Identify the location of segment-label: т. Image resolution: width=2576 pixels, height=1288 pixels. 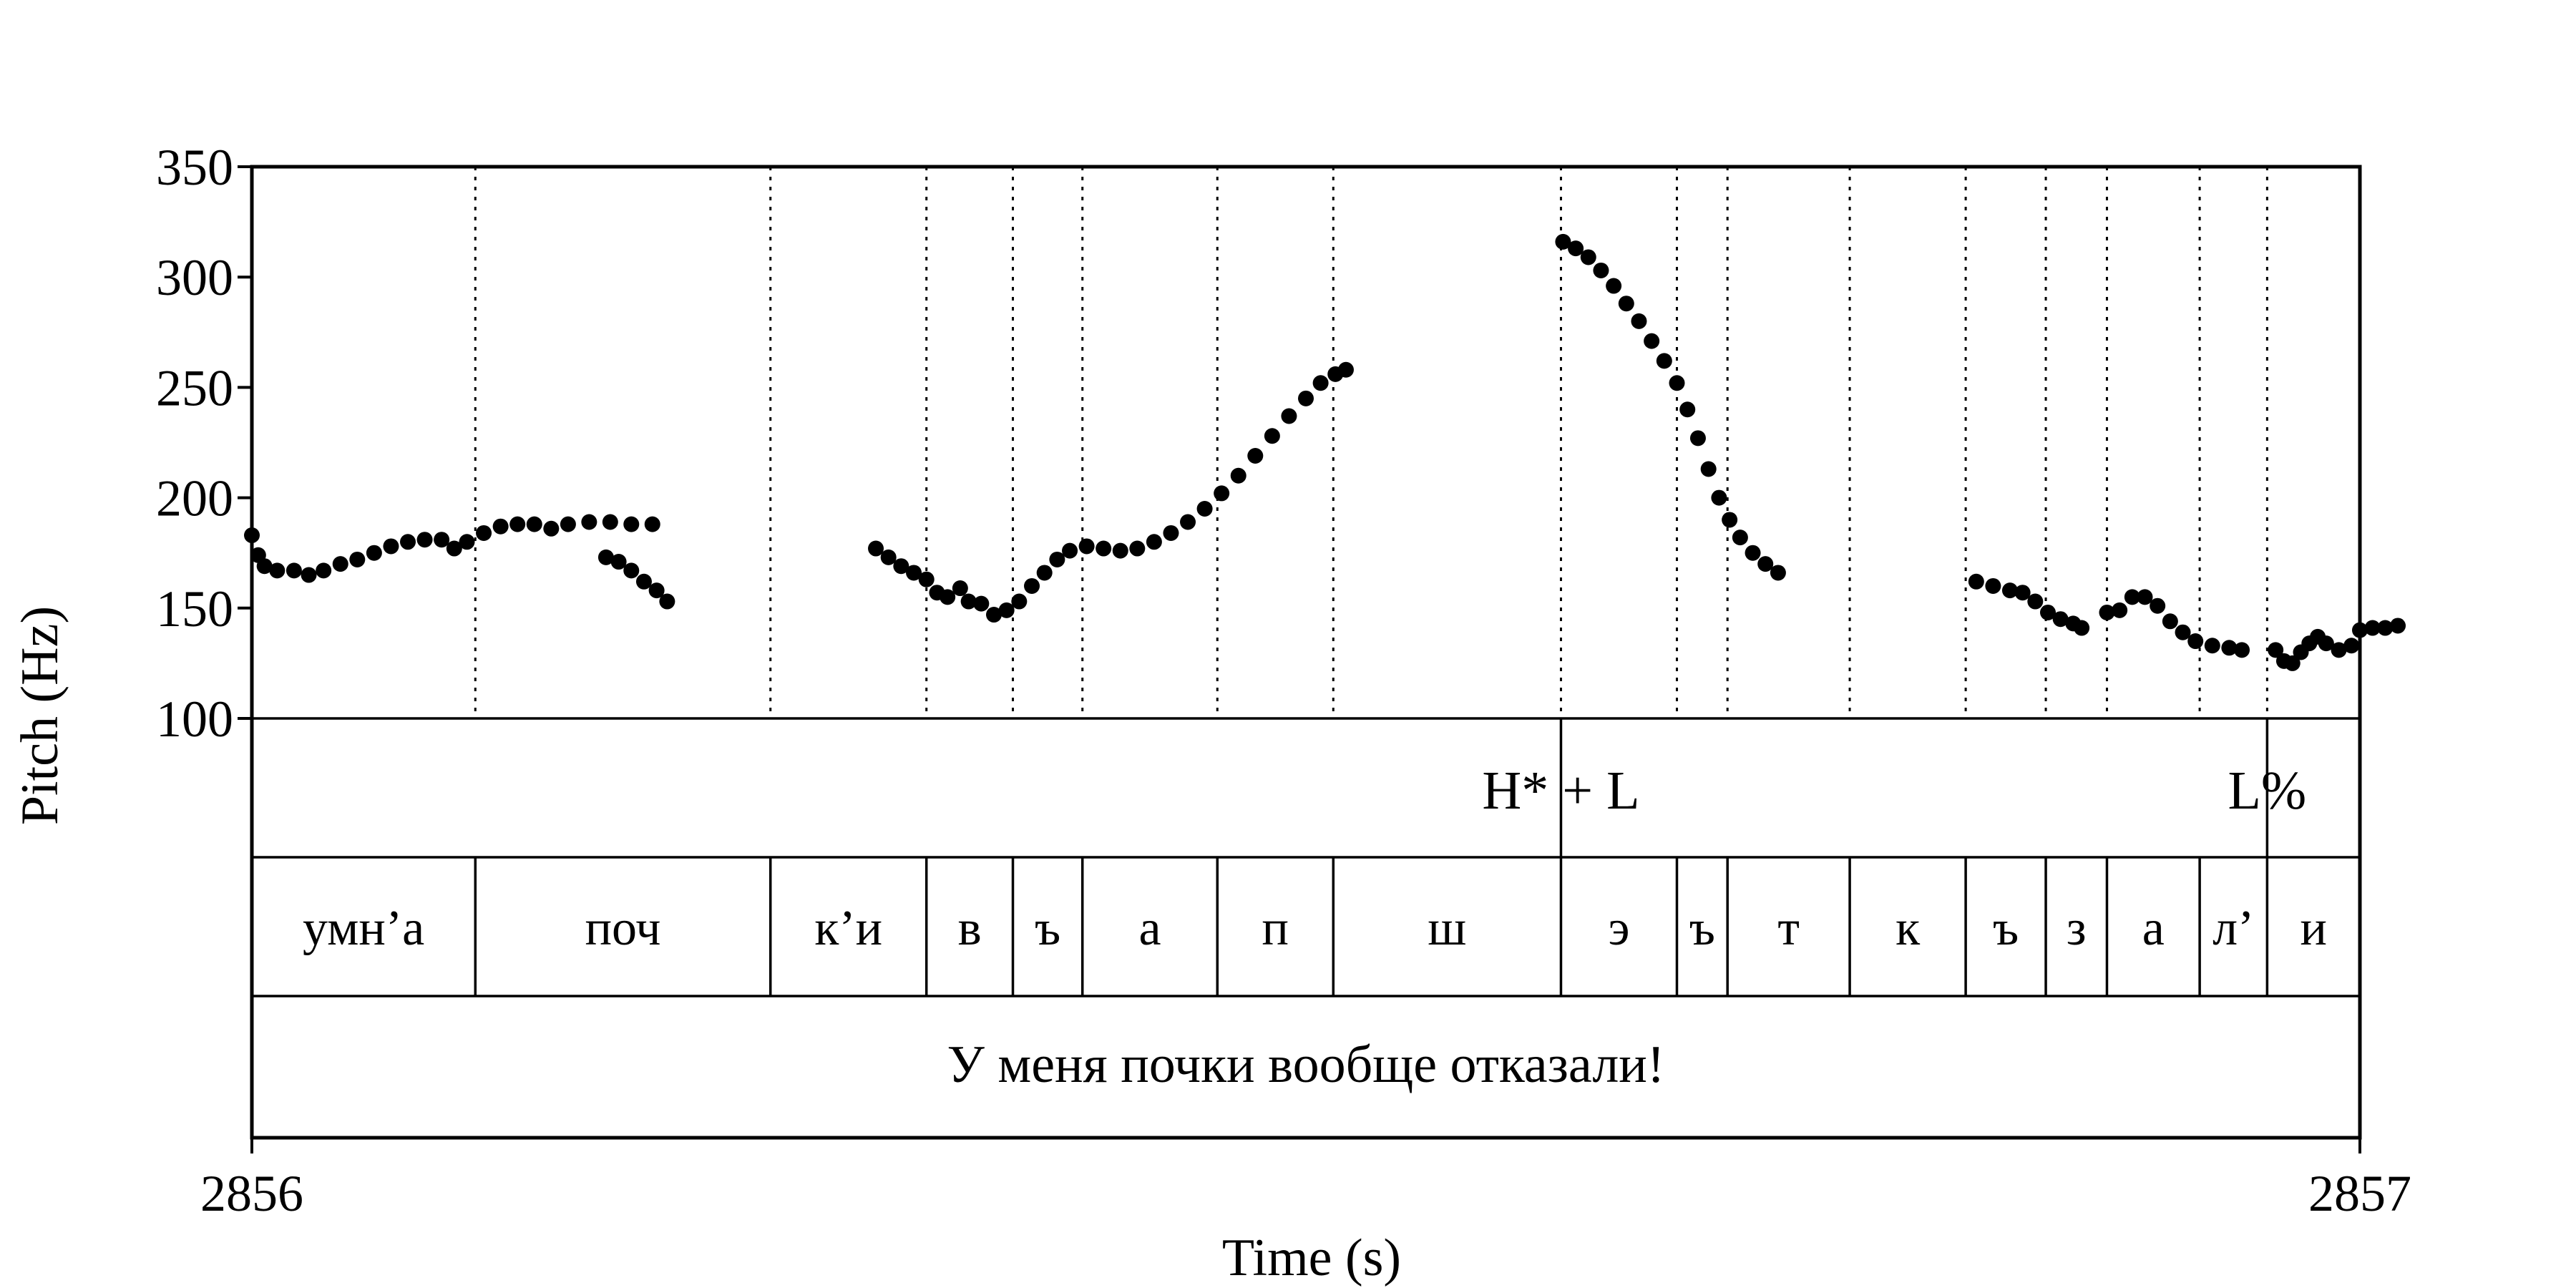
(1788, 928).